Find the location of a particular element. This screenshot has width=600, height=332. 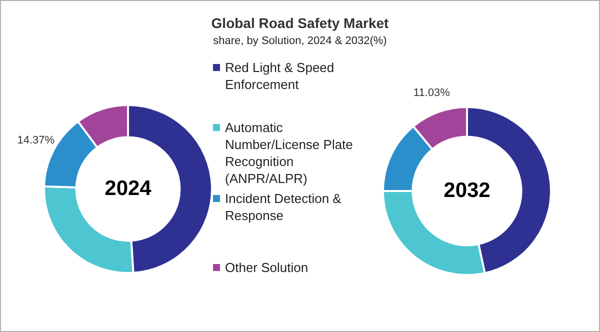

legend-label: Other Solution is located at coordinates (267, 267).